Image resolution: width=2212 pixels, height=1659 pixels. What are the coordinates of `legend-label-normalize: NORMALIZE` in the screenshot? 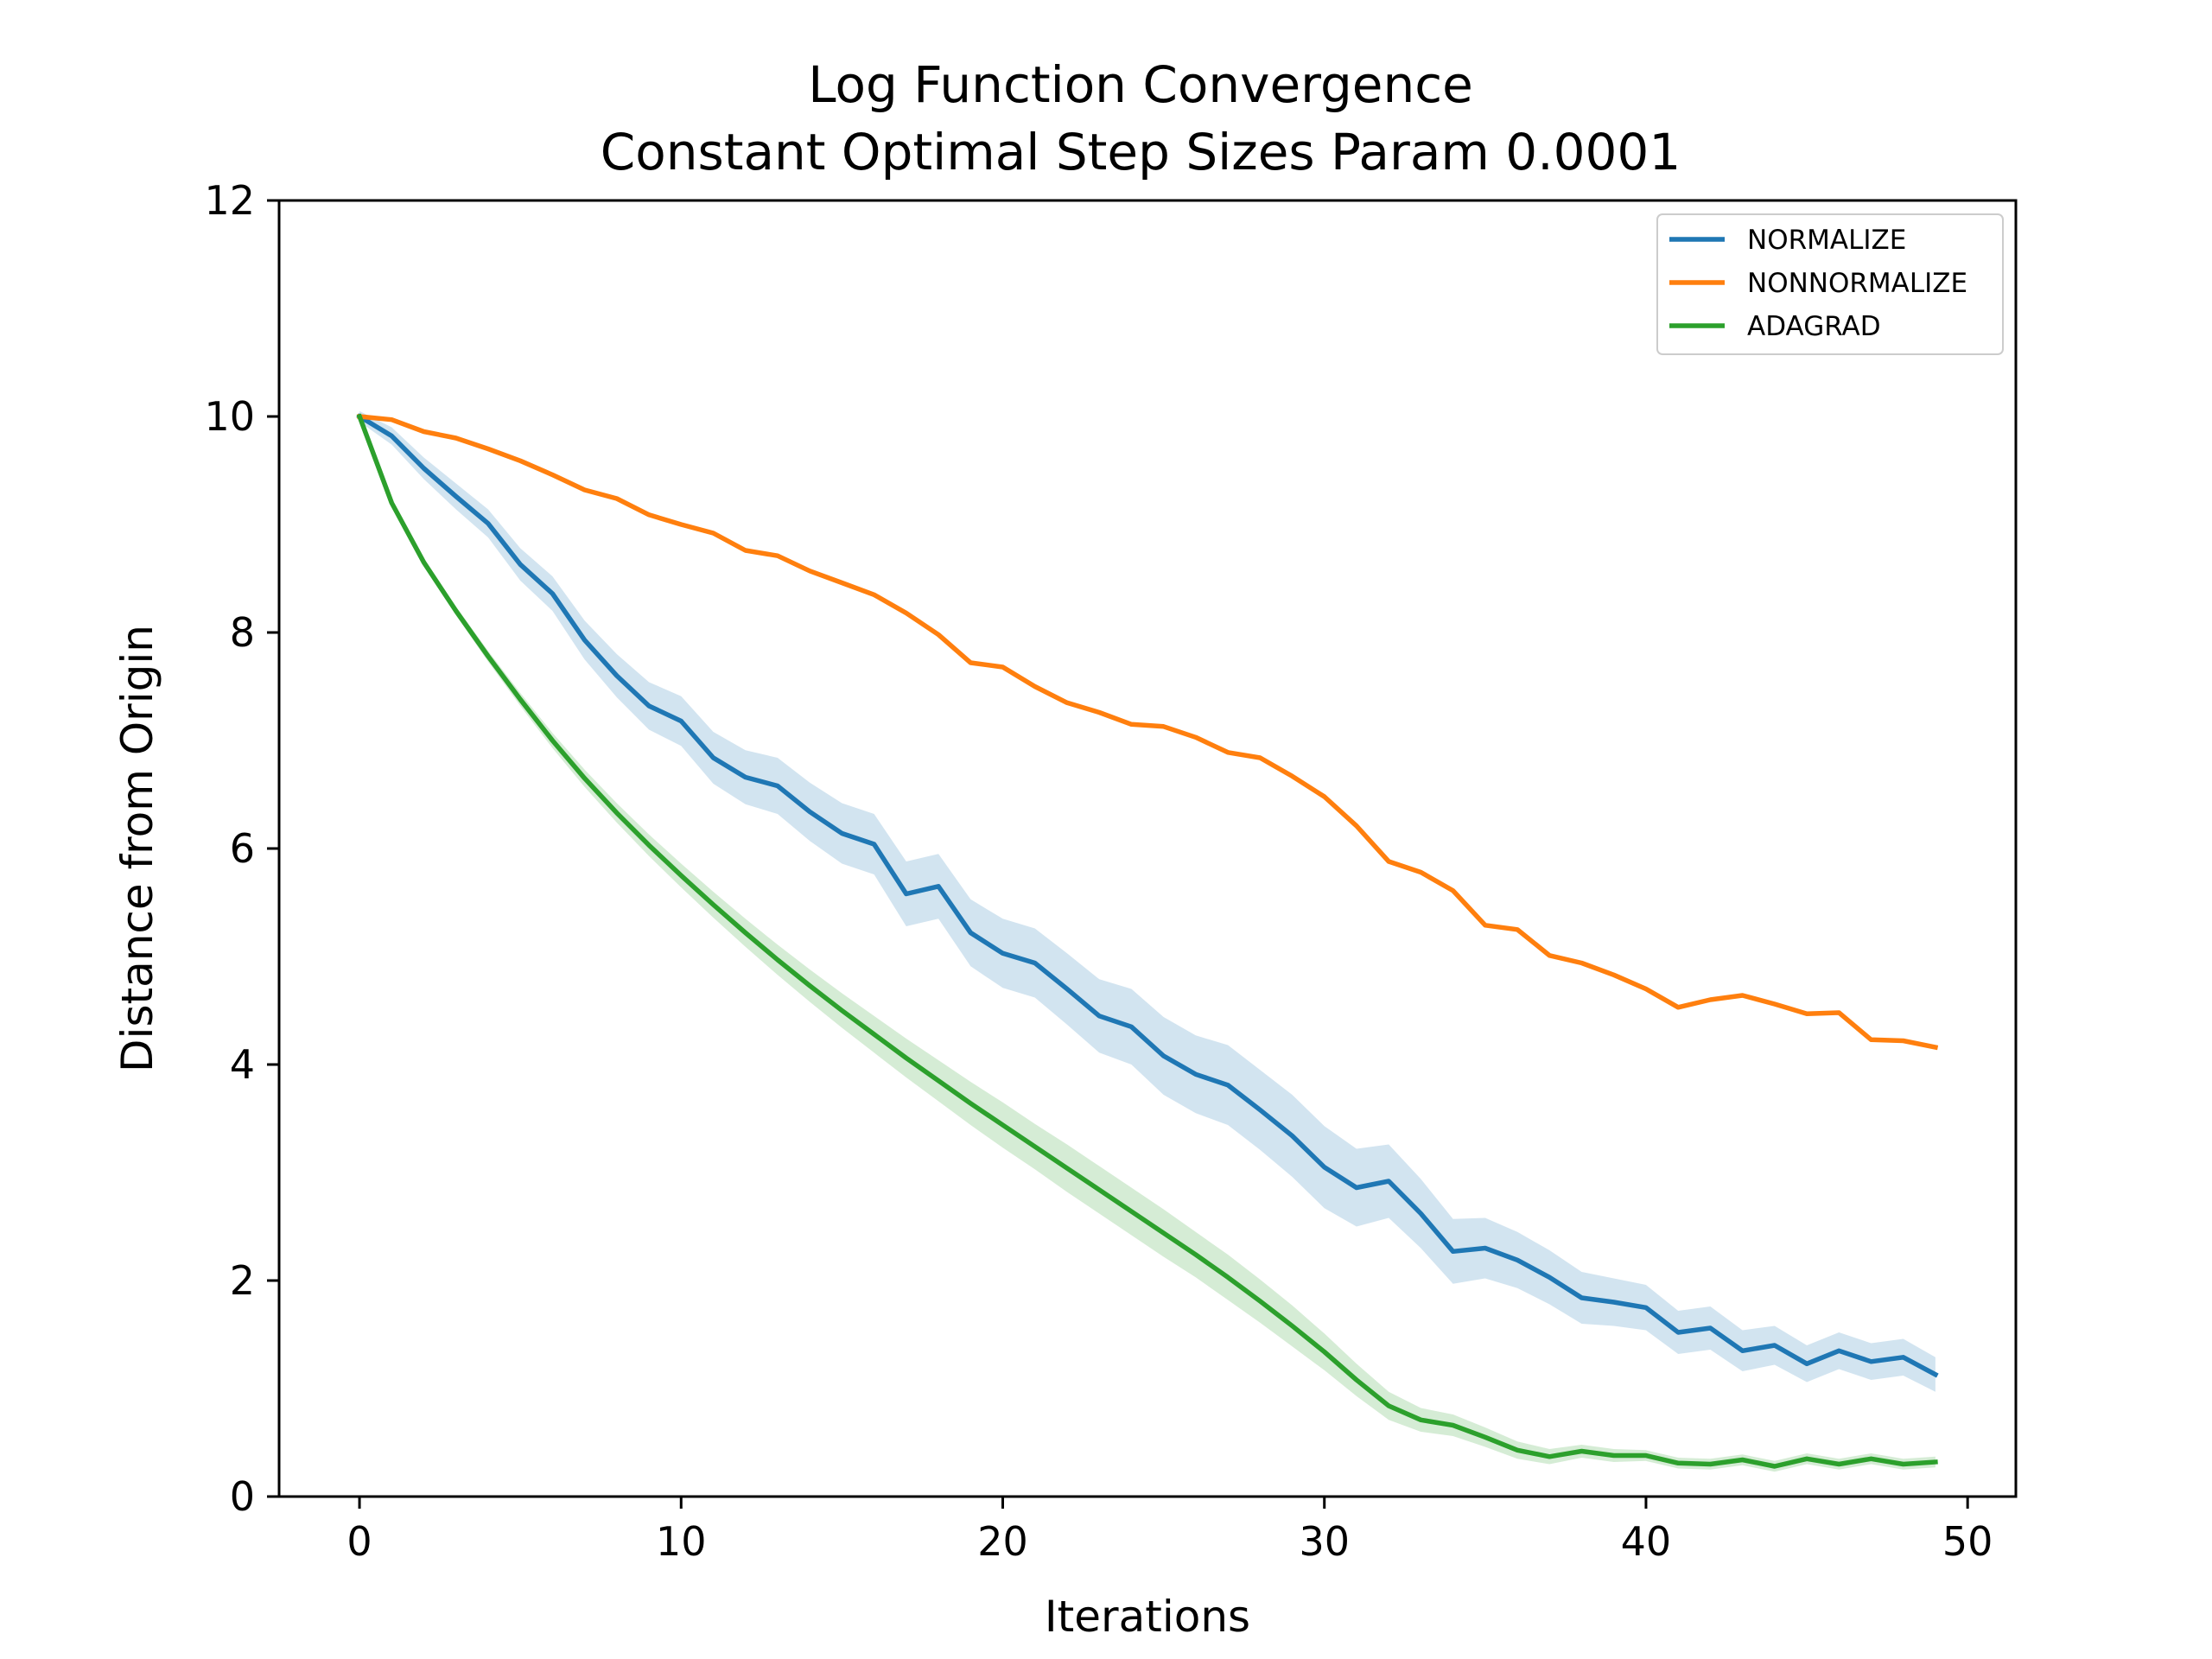 It's located at (1827, 240).